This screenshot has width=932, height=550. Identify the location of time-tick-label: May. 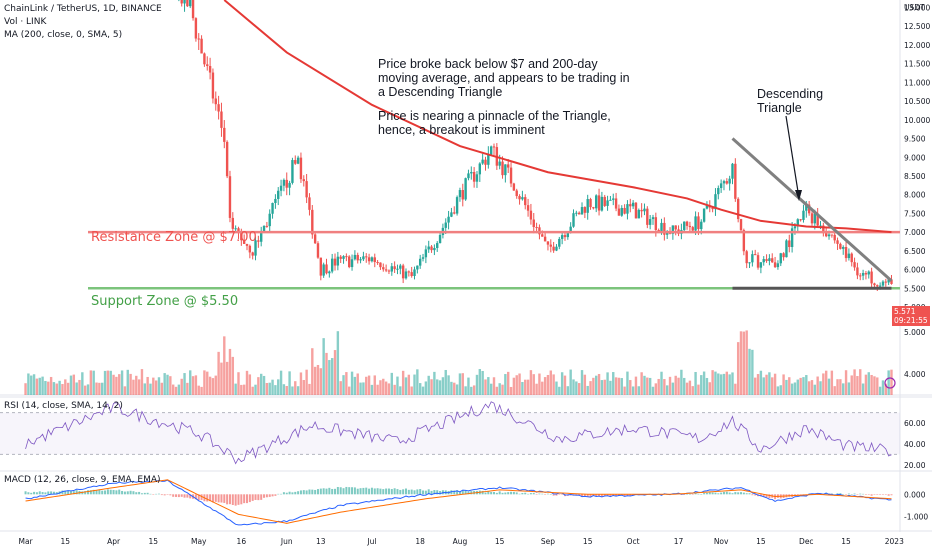
(199, 541).